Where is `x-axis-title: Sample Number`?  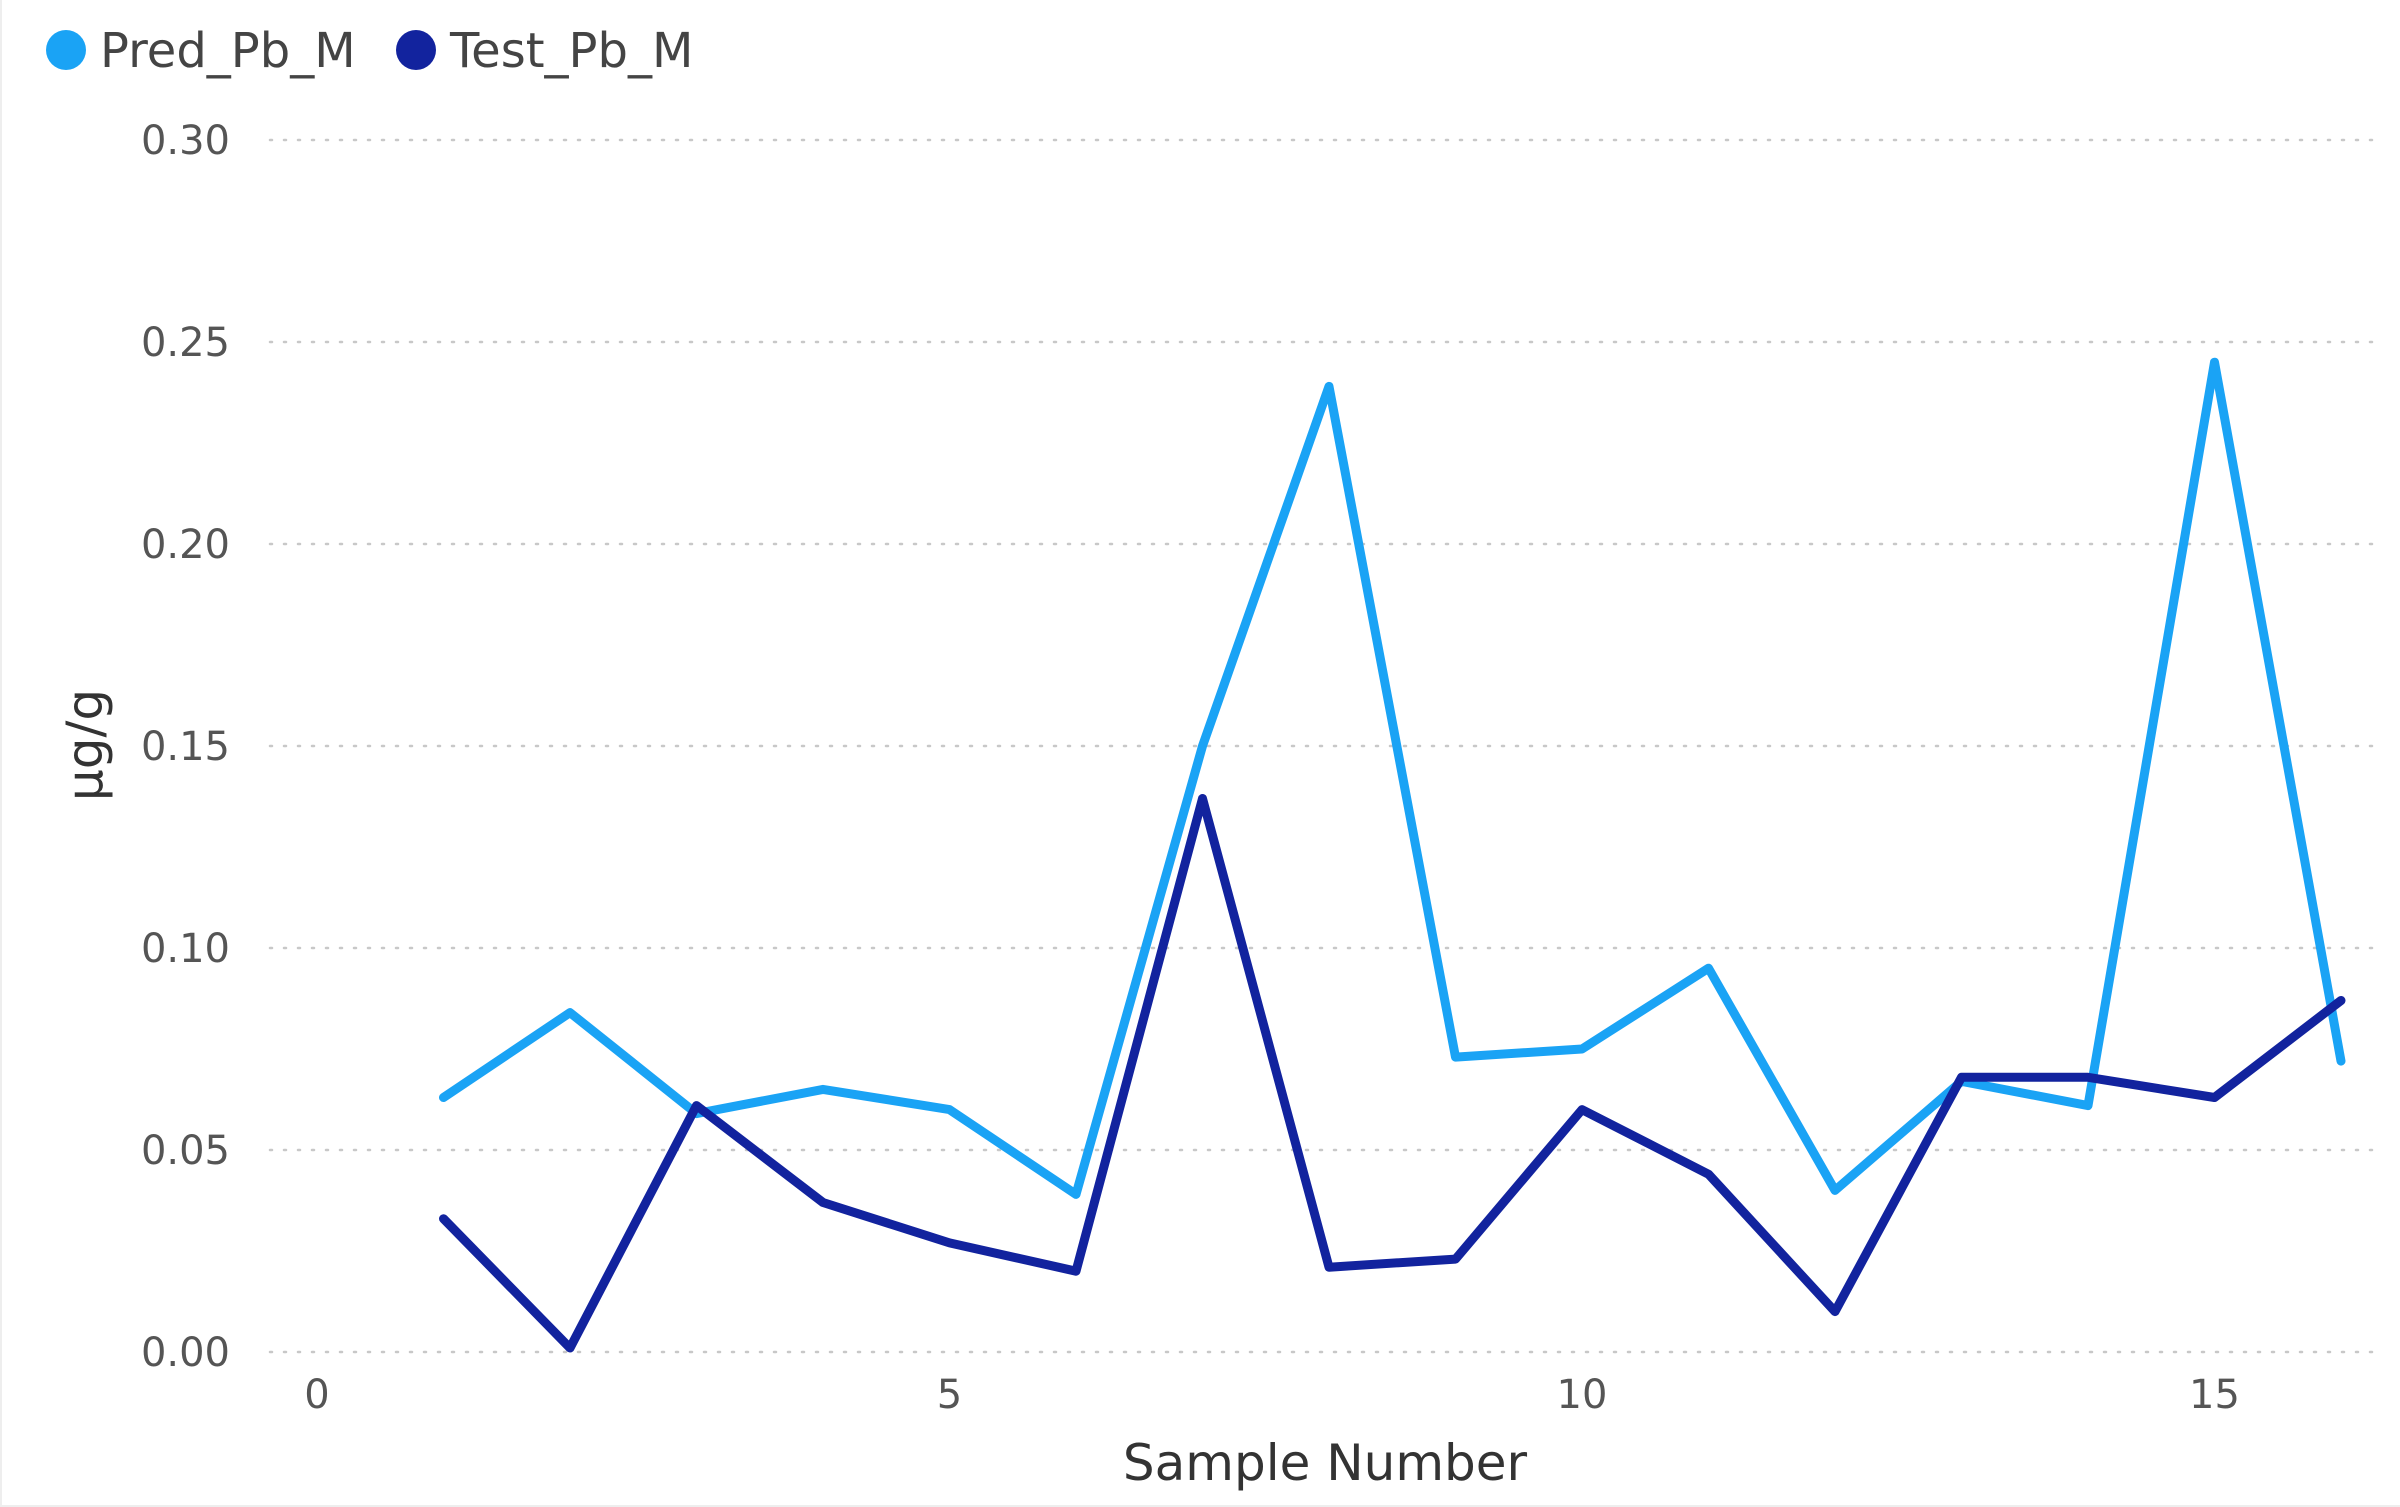
x-axis-title: Sample Number is located at coordinates (1325, 1463).